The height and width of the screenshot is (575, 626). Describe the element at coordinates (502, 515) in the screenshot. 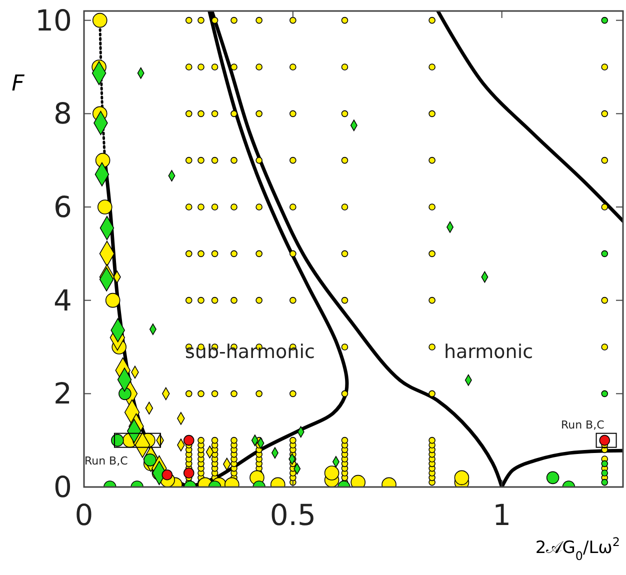

I see `x-tick-label: 1` at that location.